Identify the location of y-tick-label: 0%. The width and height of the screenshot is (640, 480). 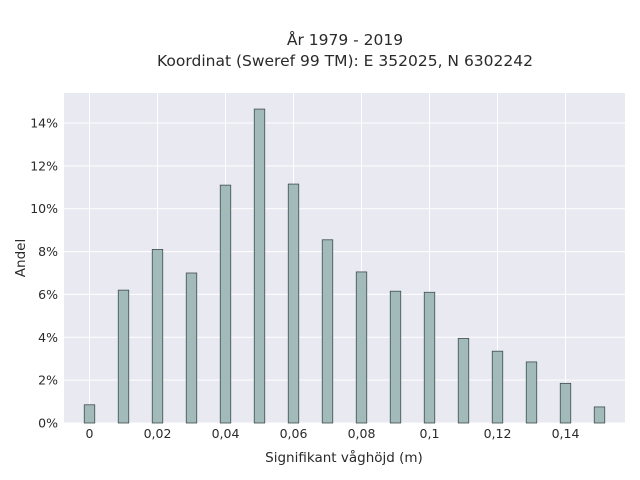
(48, 423).